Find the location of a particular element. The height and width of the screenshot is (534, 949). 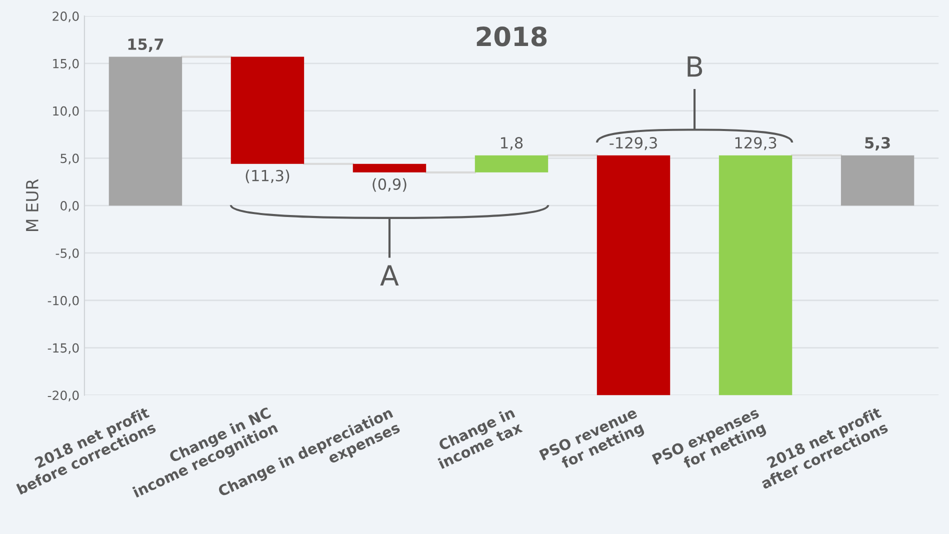

y-tick-label: 15,0 is located at coordinates (66, 64).